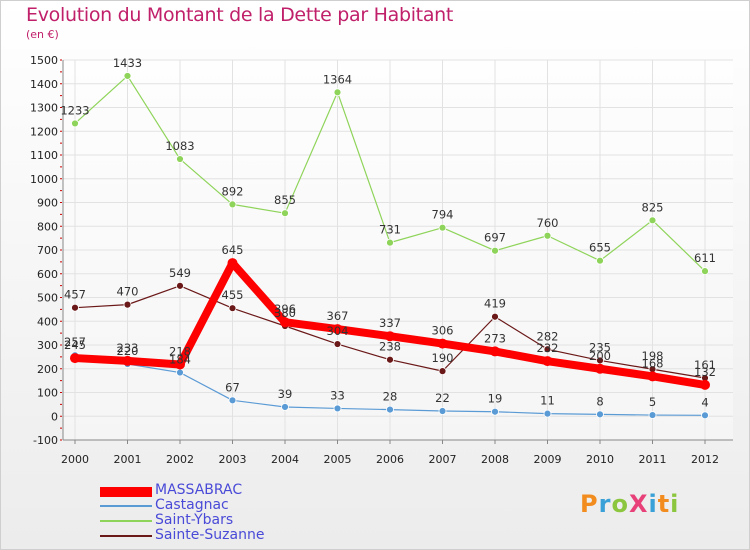 The image size is (750, 550). I want to click on data-label: 760, so click(548, 223).